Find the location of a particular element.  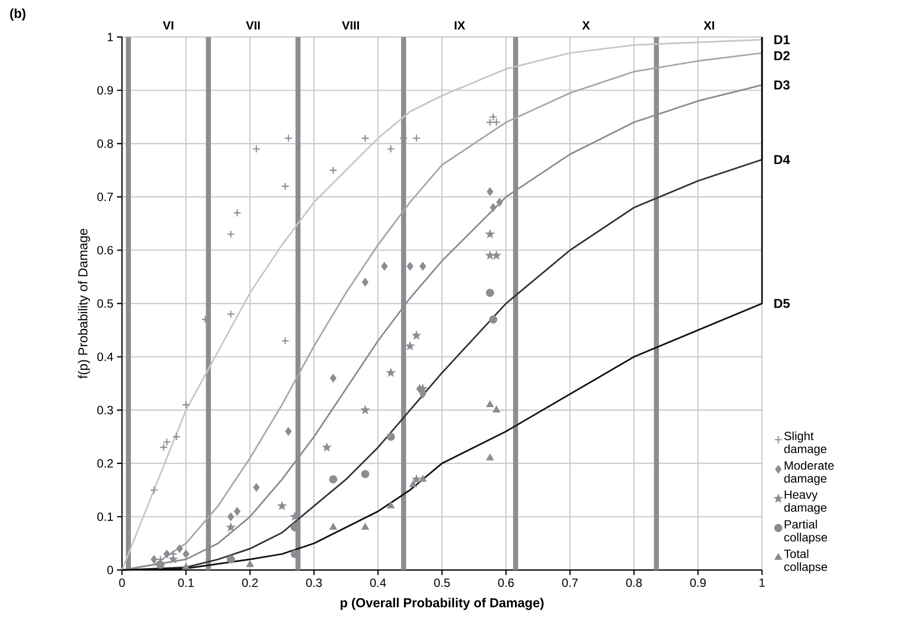

y-axis-title: f(p) Probability of Damage is located at coordinates (84, 303).